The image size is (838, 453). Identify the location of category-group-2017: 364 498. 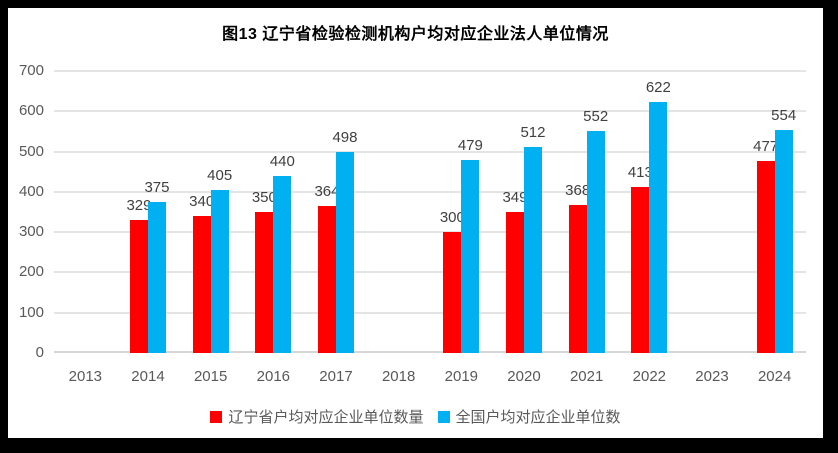
(336, 212).